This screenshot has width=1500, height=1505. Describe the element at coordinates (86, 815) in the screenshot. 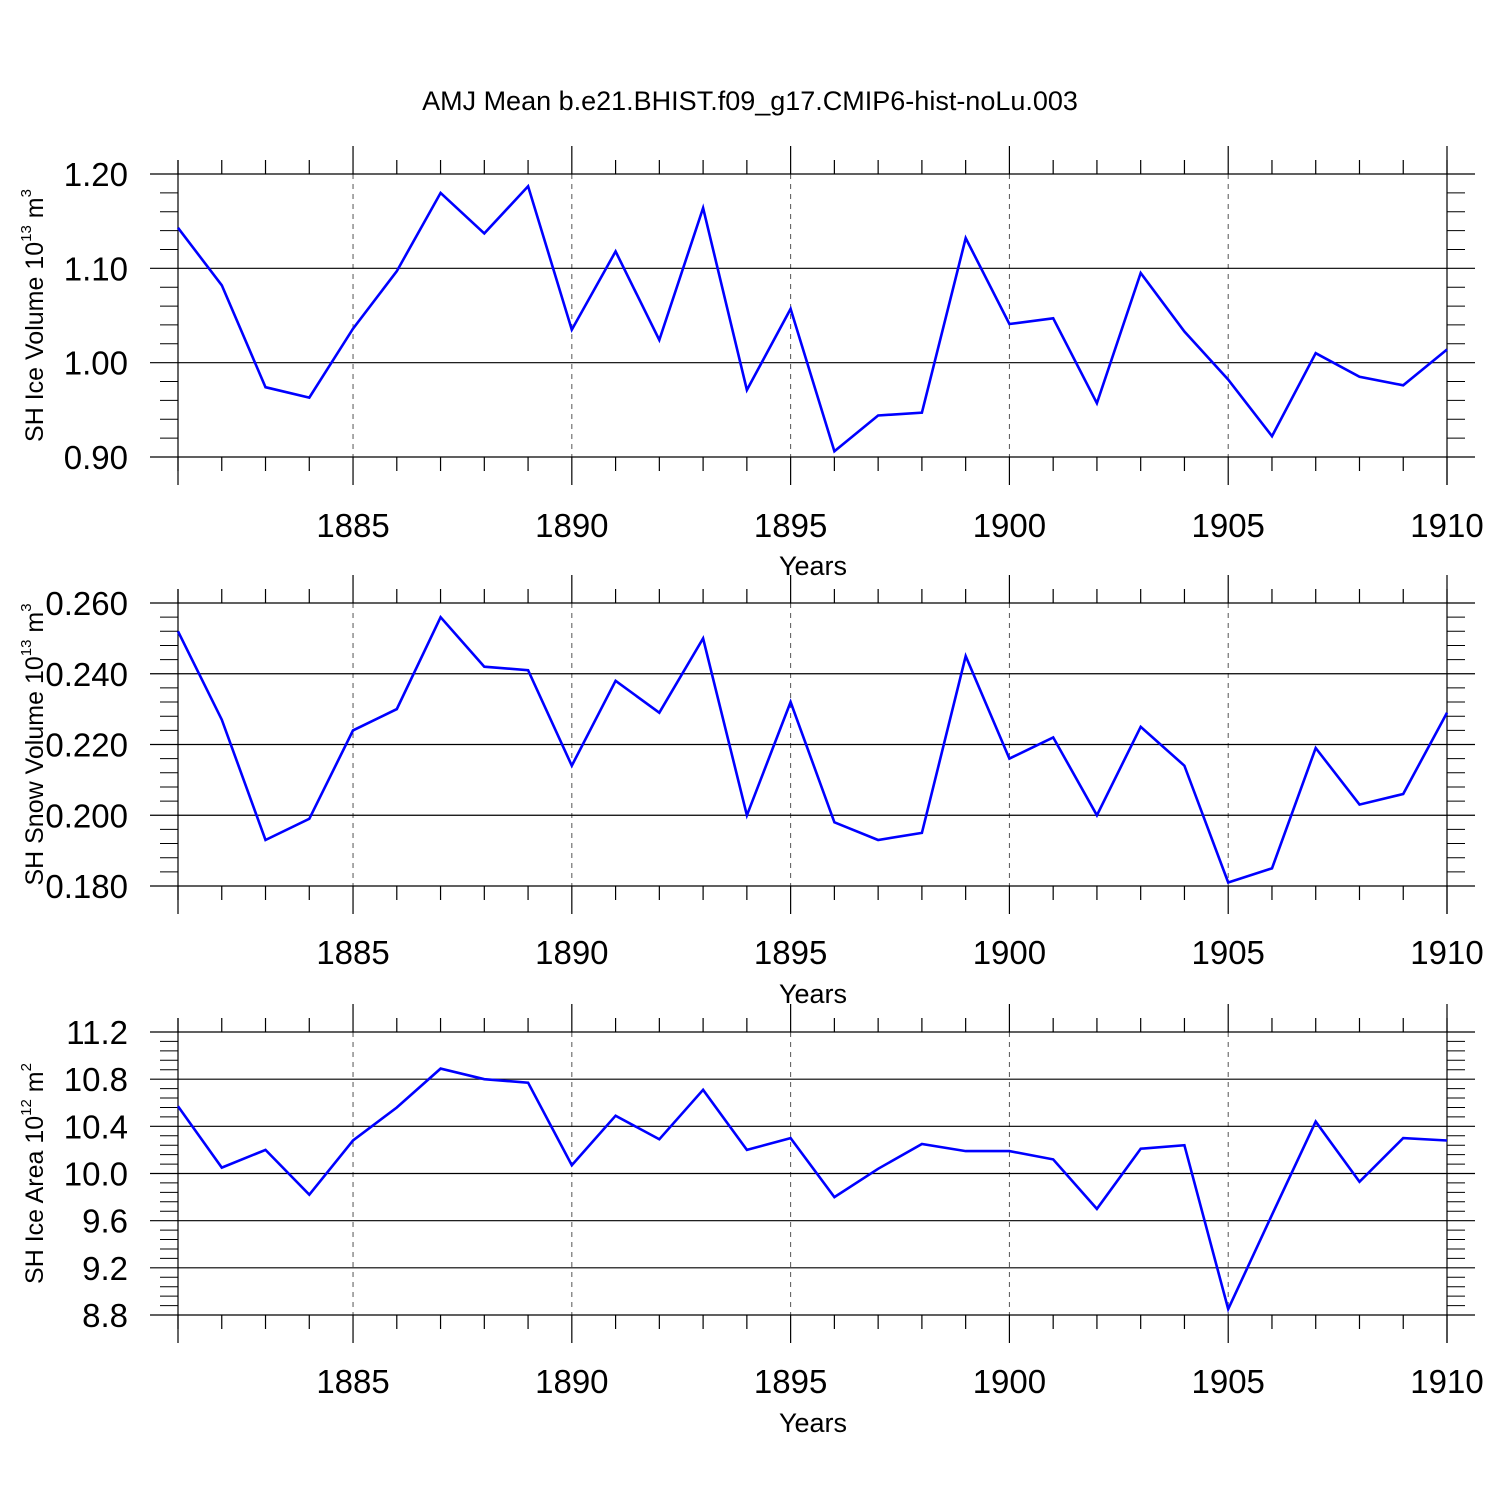

I see `y-tick-label: 0.200` at that location.